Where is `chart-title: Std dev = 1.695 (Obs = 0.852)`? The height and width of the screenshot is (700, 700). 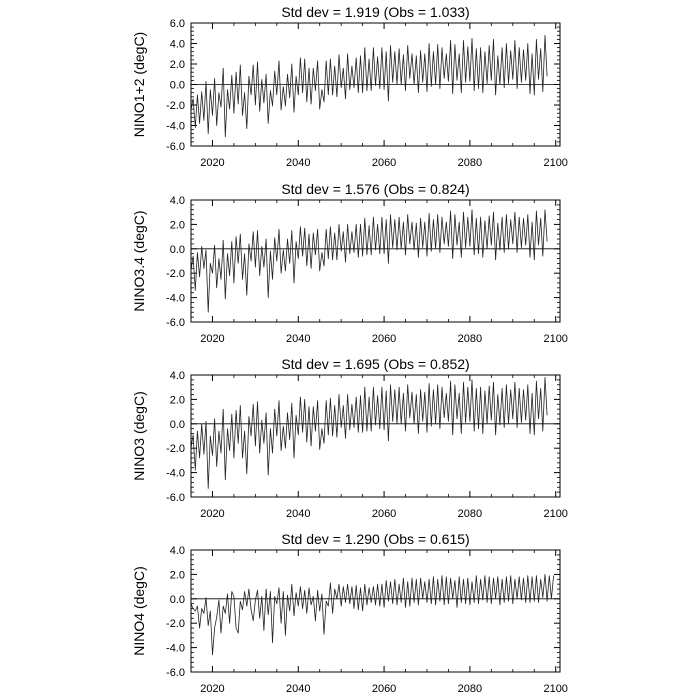 chart-title: Std dev = 1.695 (Obs = 0.852) is located at coordinates (375, 364).